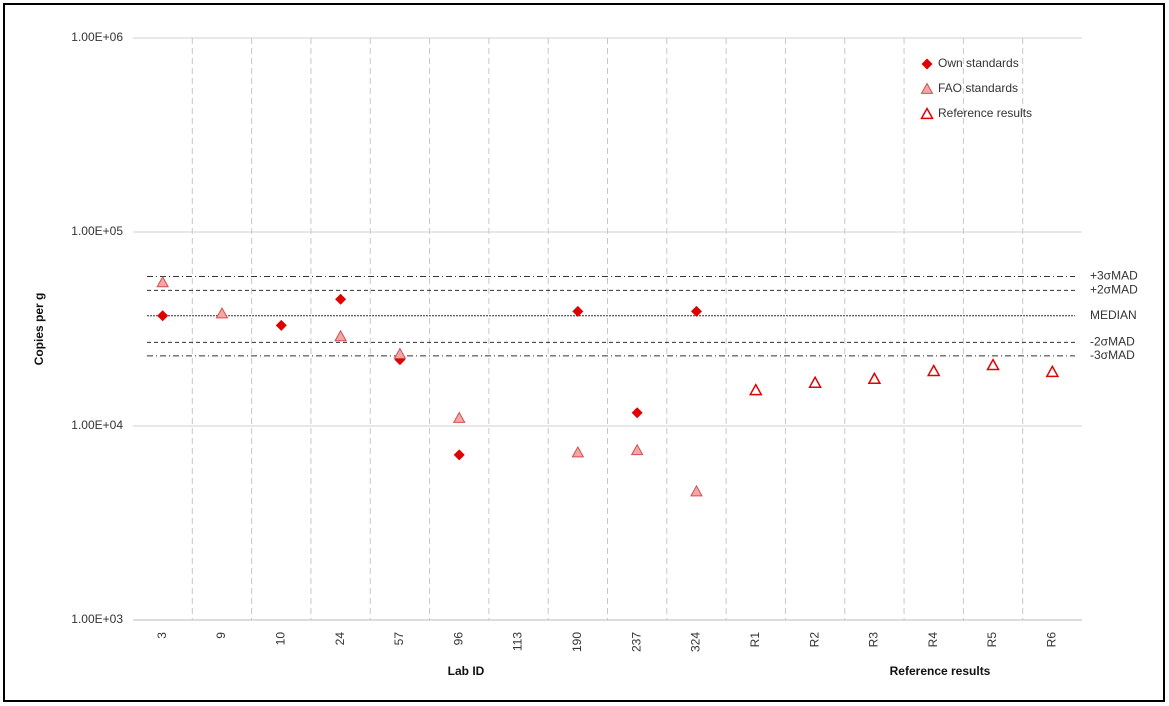 The image size is (1169, 706). What do you see at coordinates (97, 619) in the screenshot?
I see `y-tick-label: 1.00E+03` at bounding box center [97, 619].